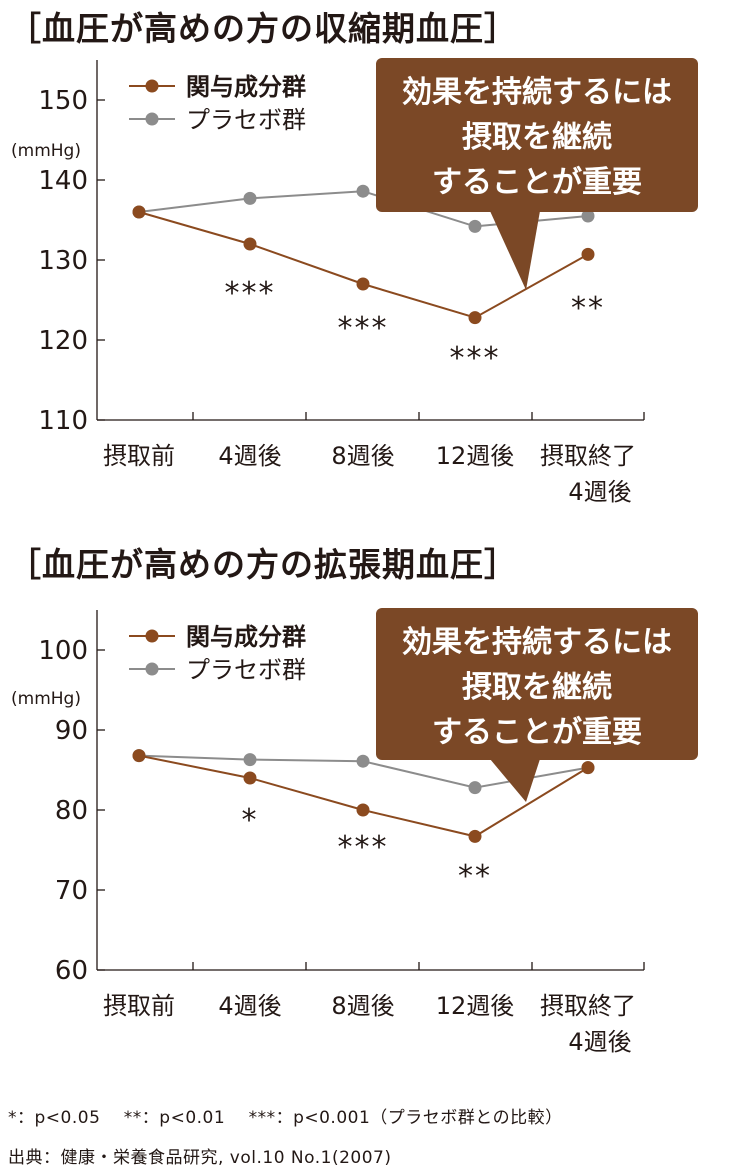 This screenshot has width=743, height=1175. What do you see at coordinates (263, 28) in the screenshot?
I see `chart-title-systolic: ［血圧が高めの方の収縮期血圧］` at bounding box center [263, 28].